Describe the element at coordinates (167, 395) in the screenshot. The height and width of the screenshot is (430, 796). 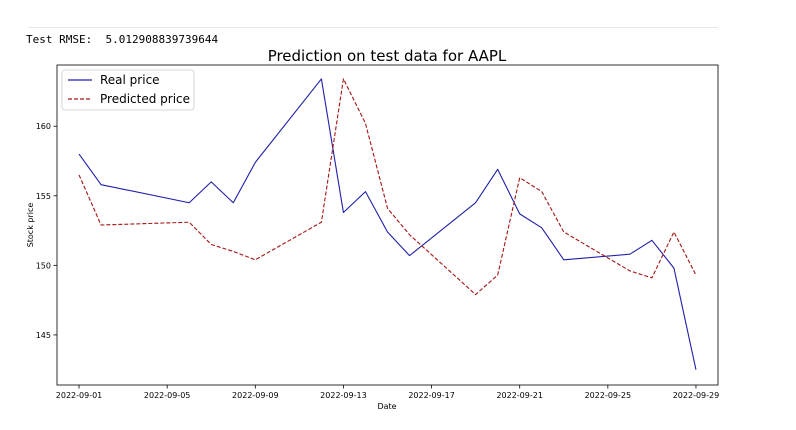
I see `x-tick-label: 2022-09-05` at that location.